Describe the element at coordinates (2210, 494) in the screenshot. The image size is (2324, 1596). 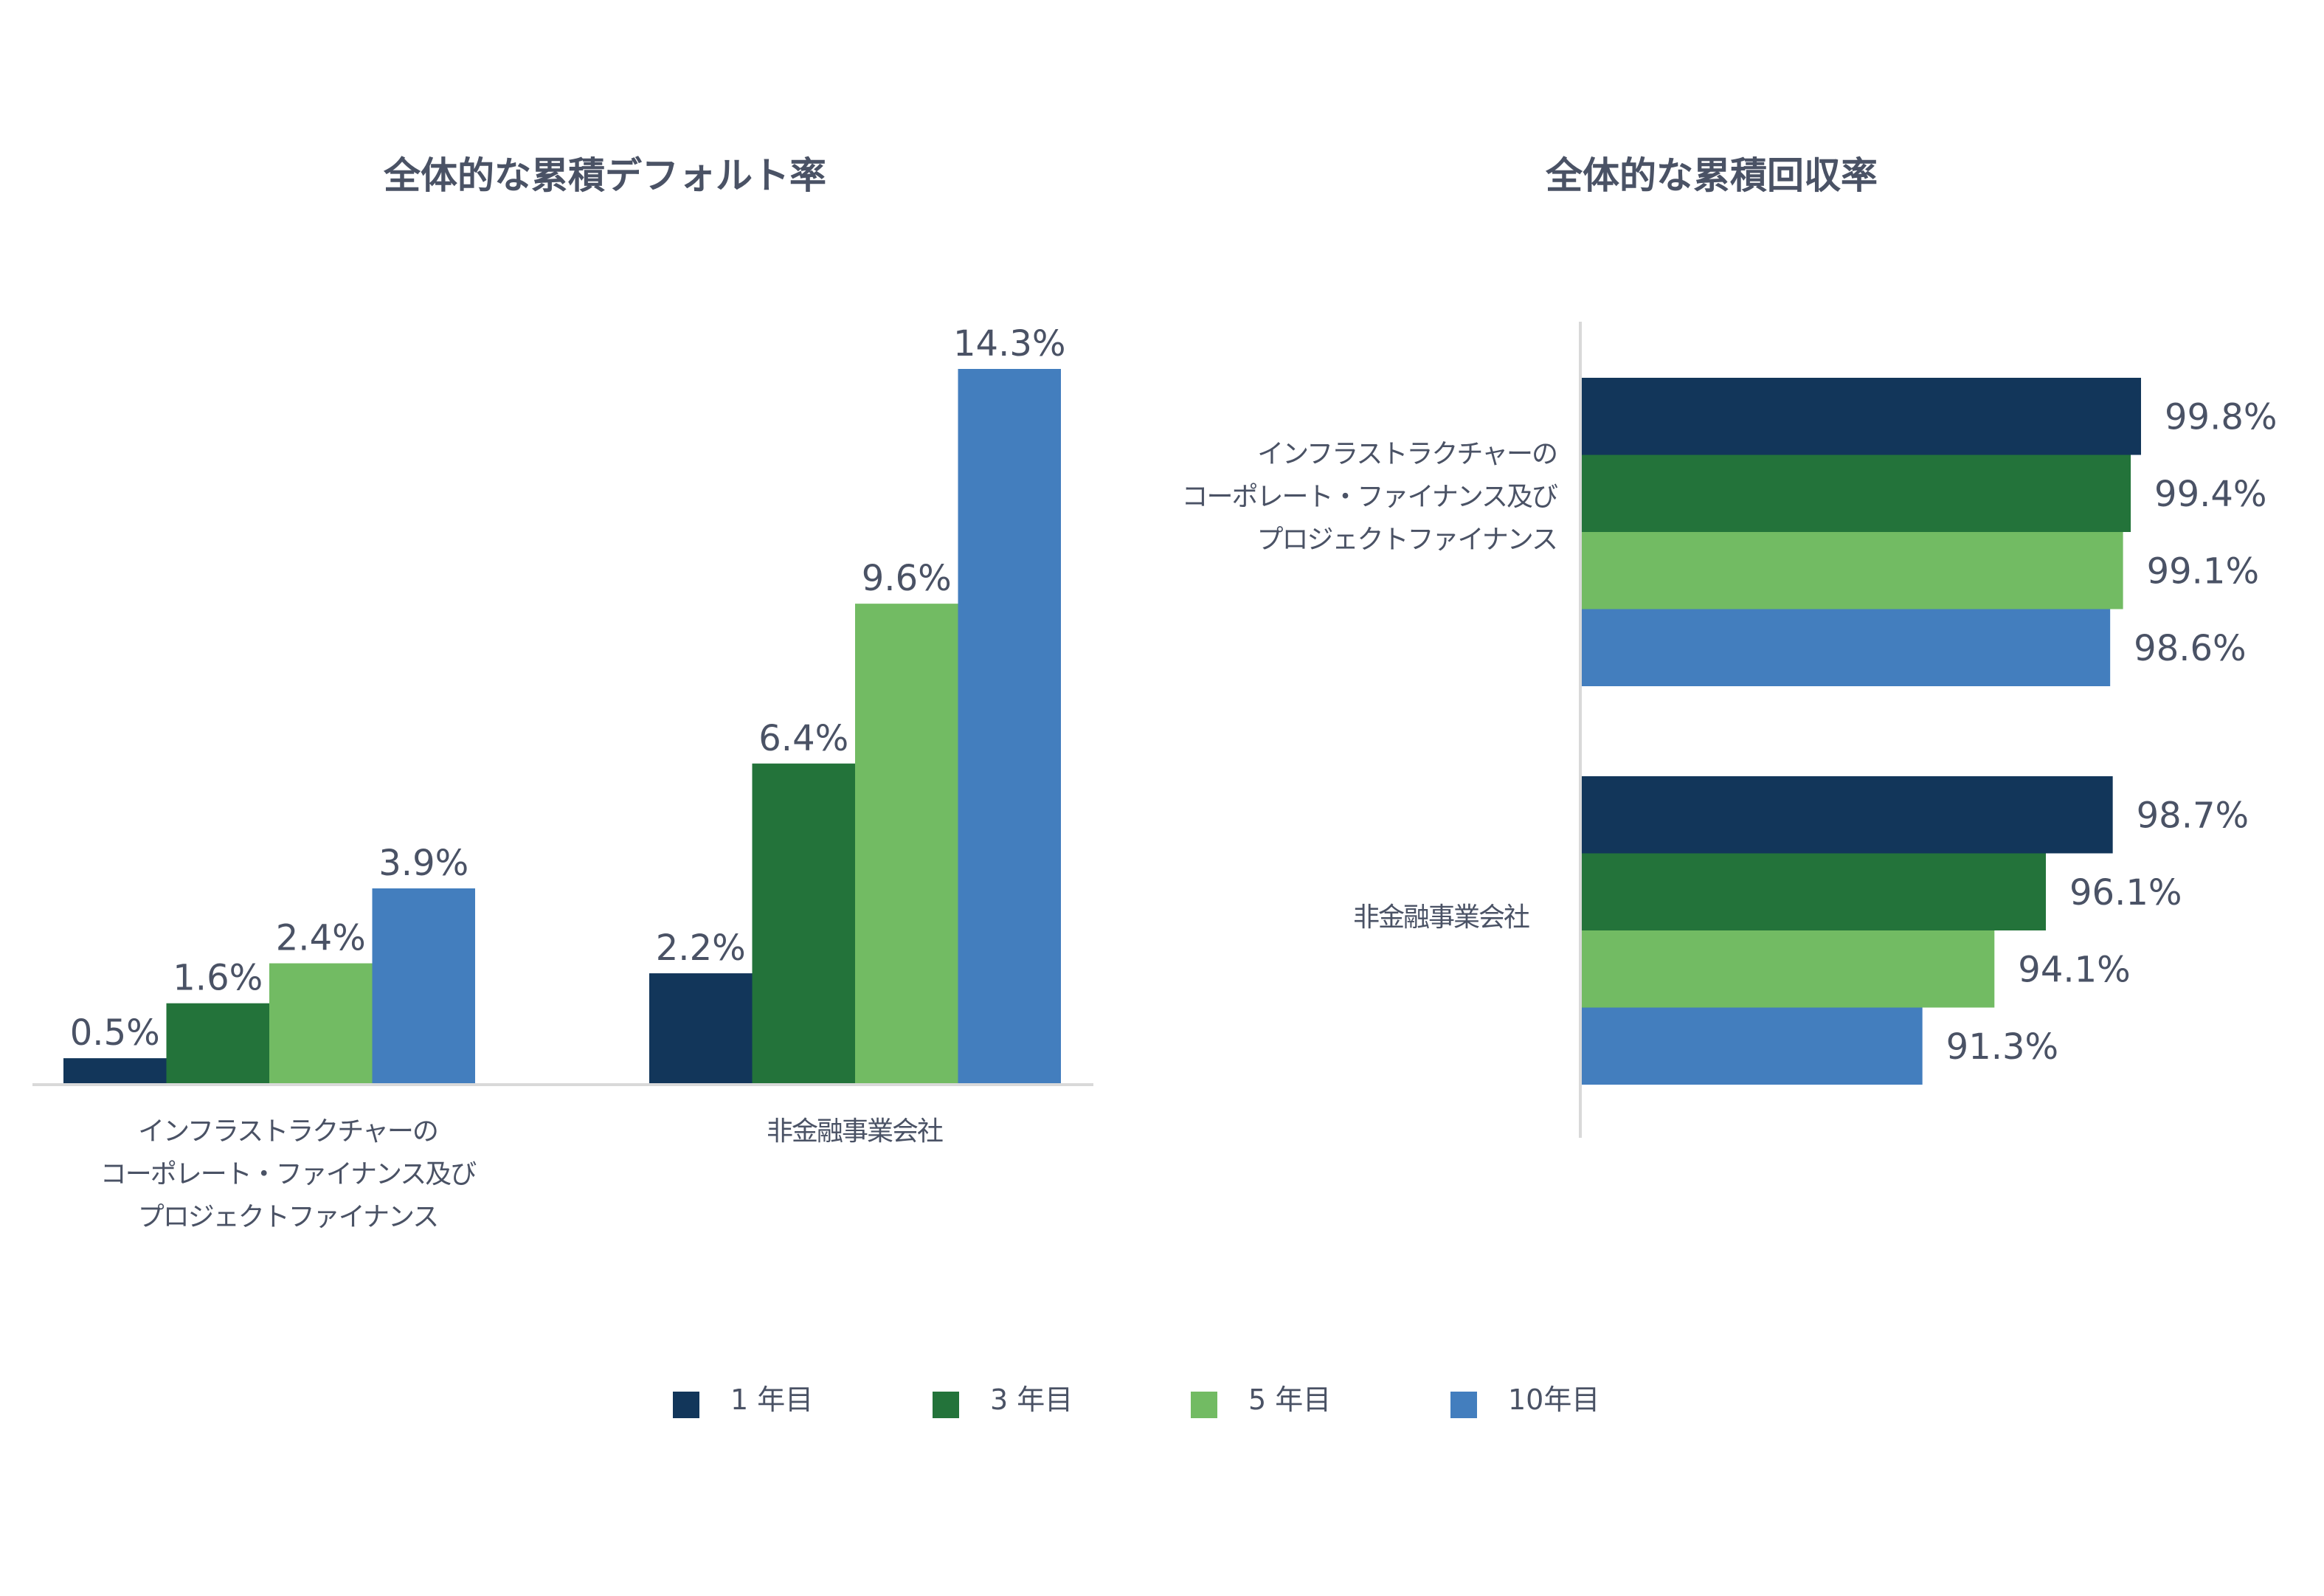
I see `data-label: 99.4%` at that location.